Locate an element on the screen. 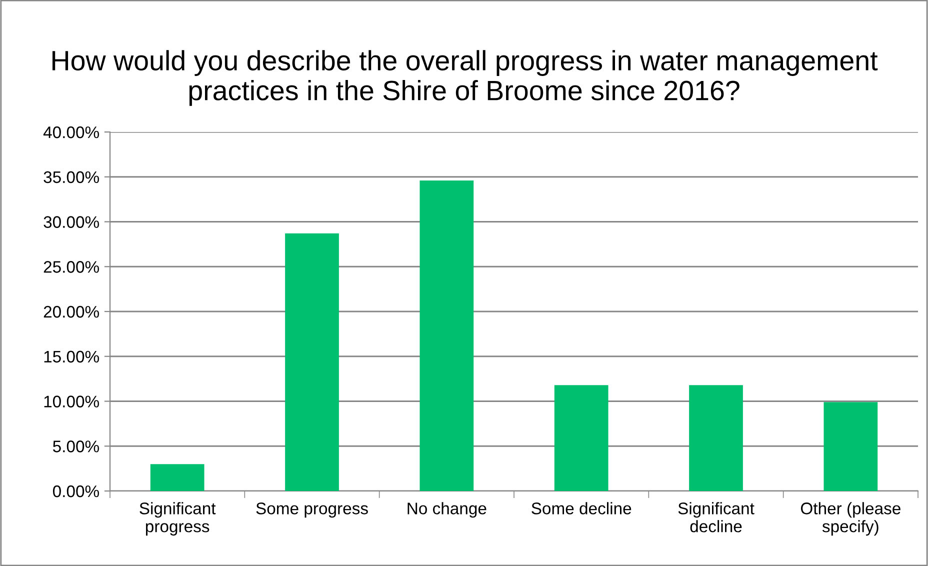 The height and width of the screenshot is (566, 928). x-tick-label: Significant progress is located at coordinates (178, 519).